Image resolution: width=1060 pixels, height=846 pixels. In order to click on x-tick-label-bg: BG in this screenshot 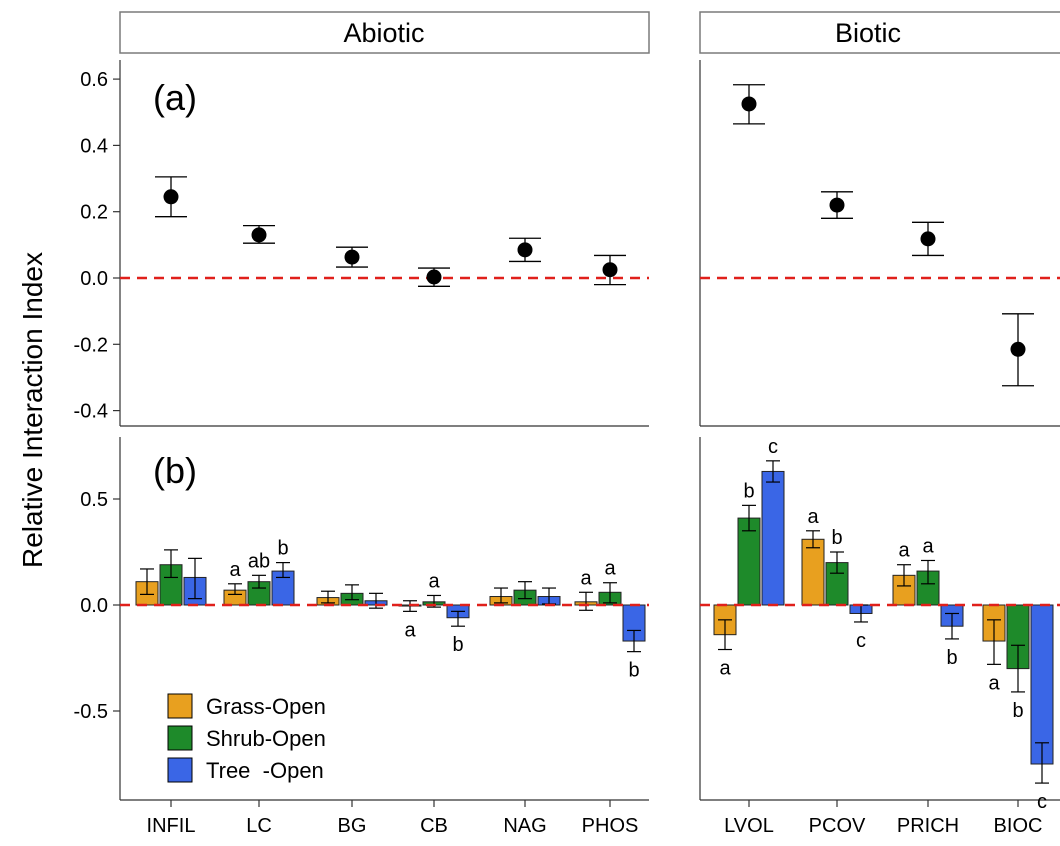, I will do `click(352, 826)`.